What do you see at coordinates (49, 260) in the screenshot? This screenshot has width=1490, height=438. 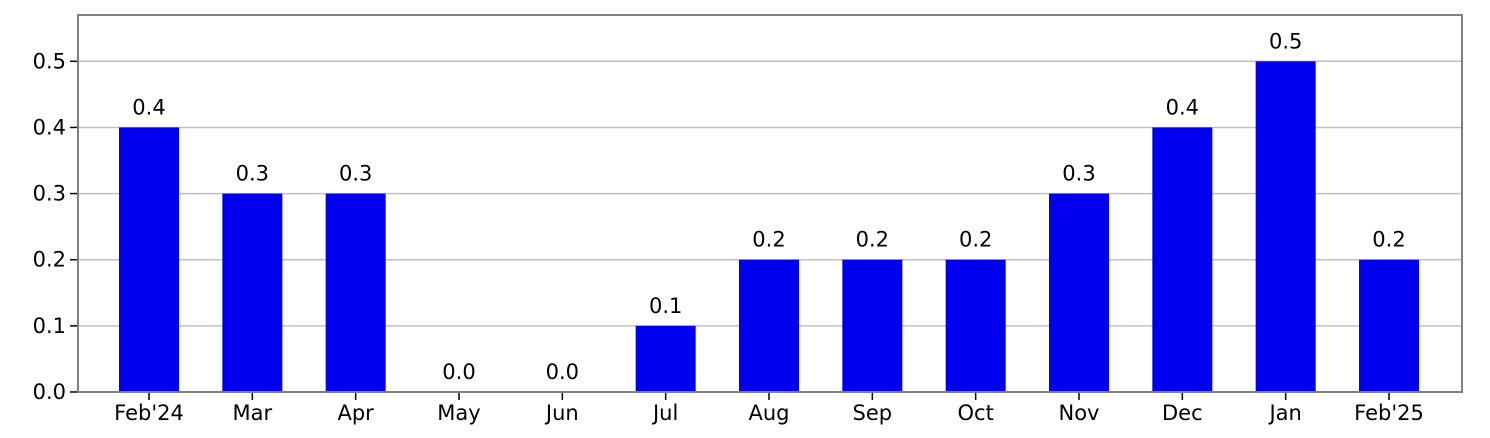 I see `y-tick-label: 0.2` at bounding box center [49, 260].